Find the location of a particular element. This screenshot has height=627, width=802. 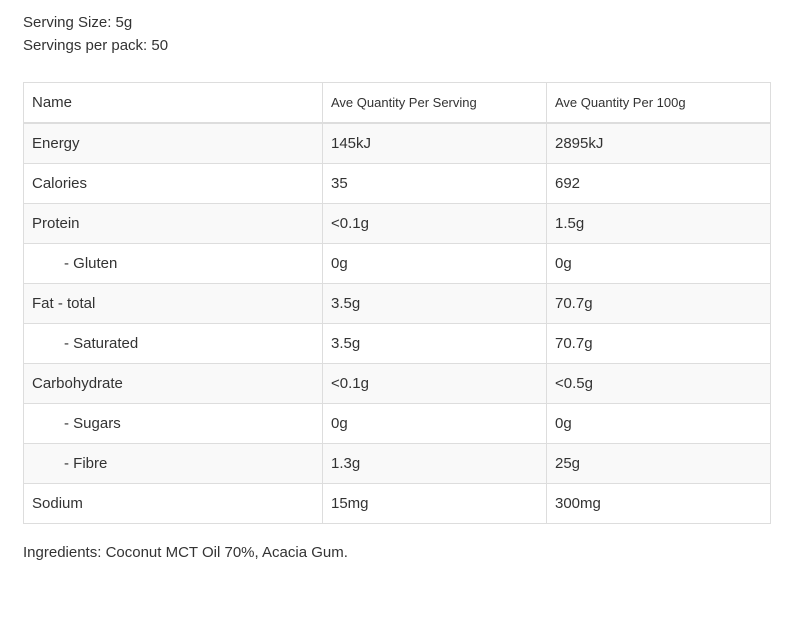

per-100g-value: 692 is located at coordinates (658, 183).